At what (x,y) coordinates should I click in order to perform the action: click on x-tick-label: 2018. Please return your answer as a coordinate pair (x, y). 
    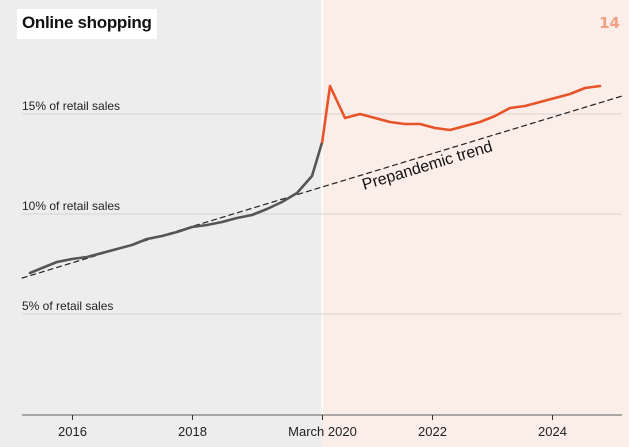
    Looking at the image, I should click on (192, 431).